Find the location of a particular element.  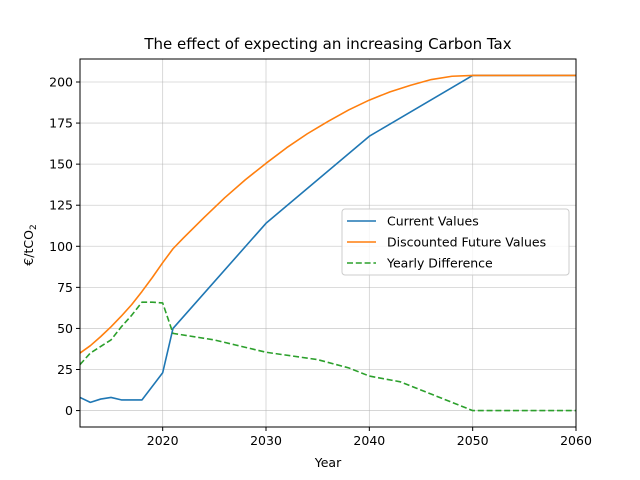

y-tick-label: 25 is located at coordinates (65, 369).